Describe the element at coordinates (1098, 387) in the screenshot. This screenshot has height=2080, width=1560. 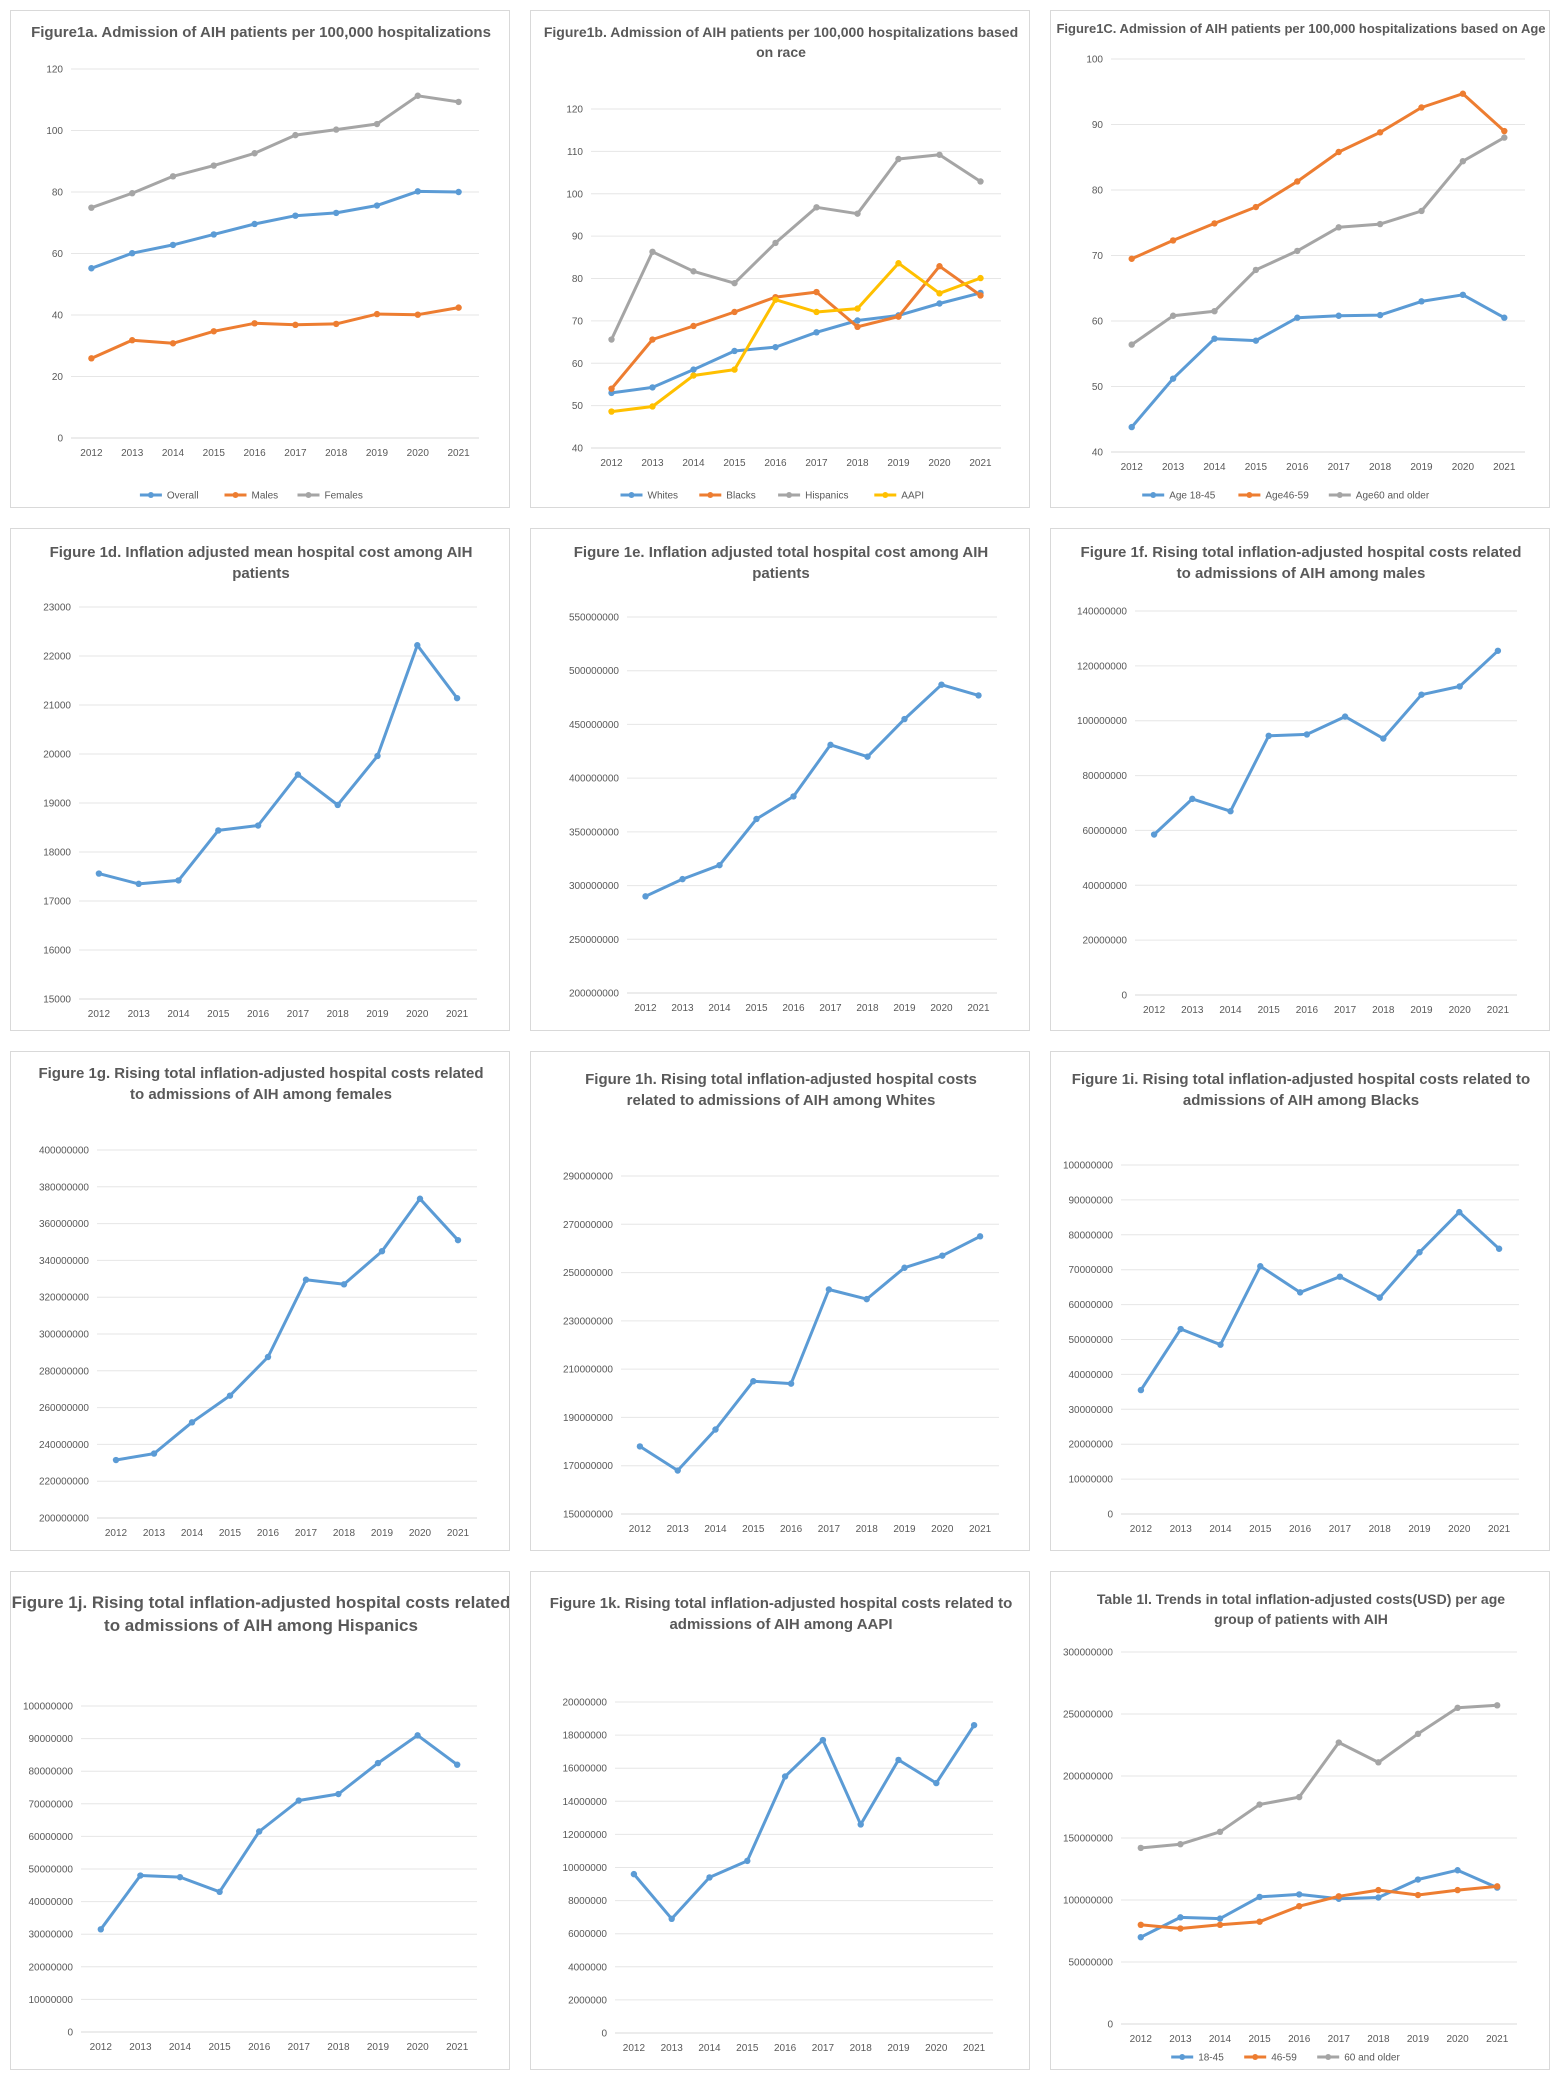
I see `y-tick-label: 50` at that location.